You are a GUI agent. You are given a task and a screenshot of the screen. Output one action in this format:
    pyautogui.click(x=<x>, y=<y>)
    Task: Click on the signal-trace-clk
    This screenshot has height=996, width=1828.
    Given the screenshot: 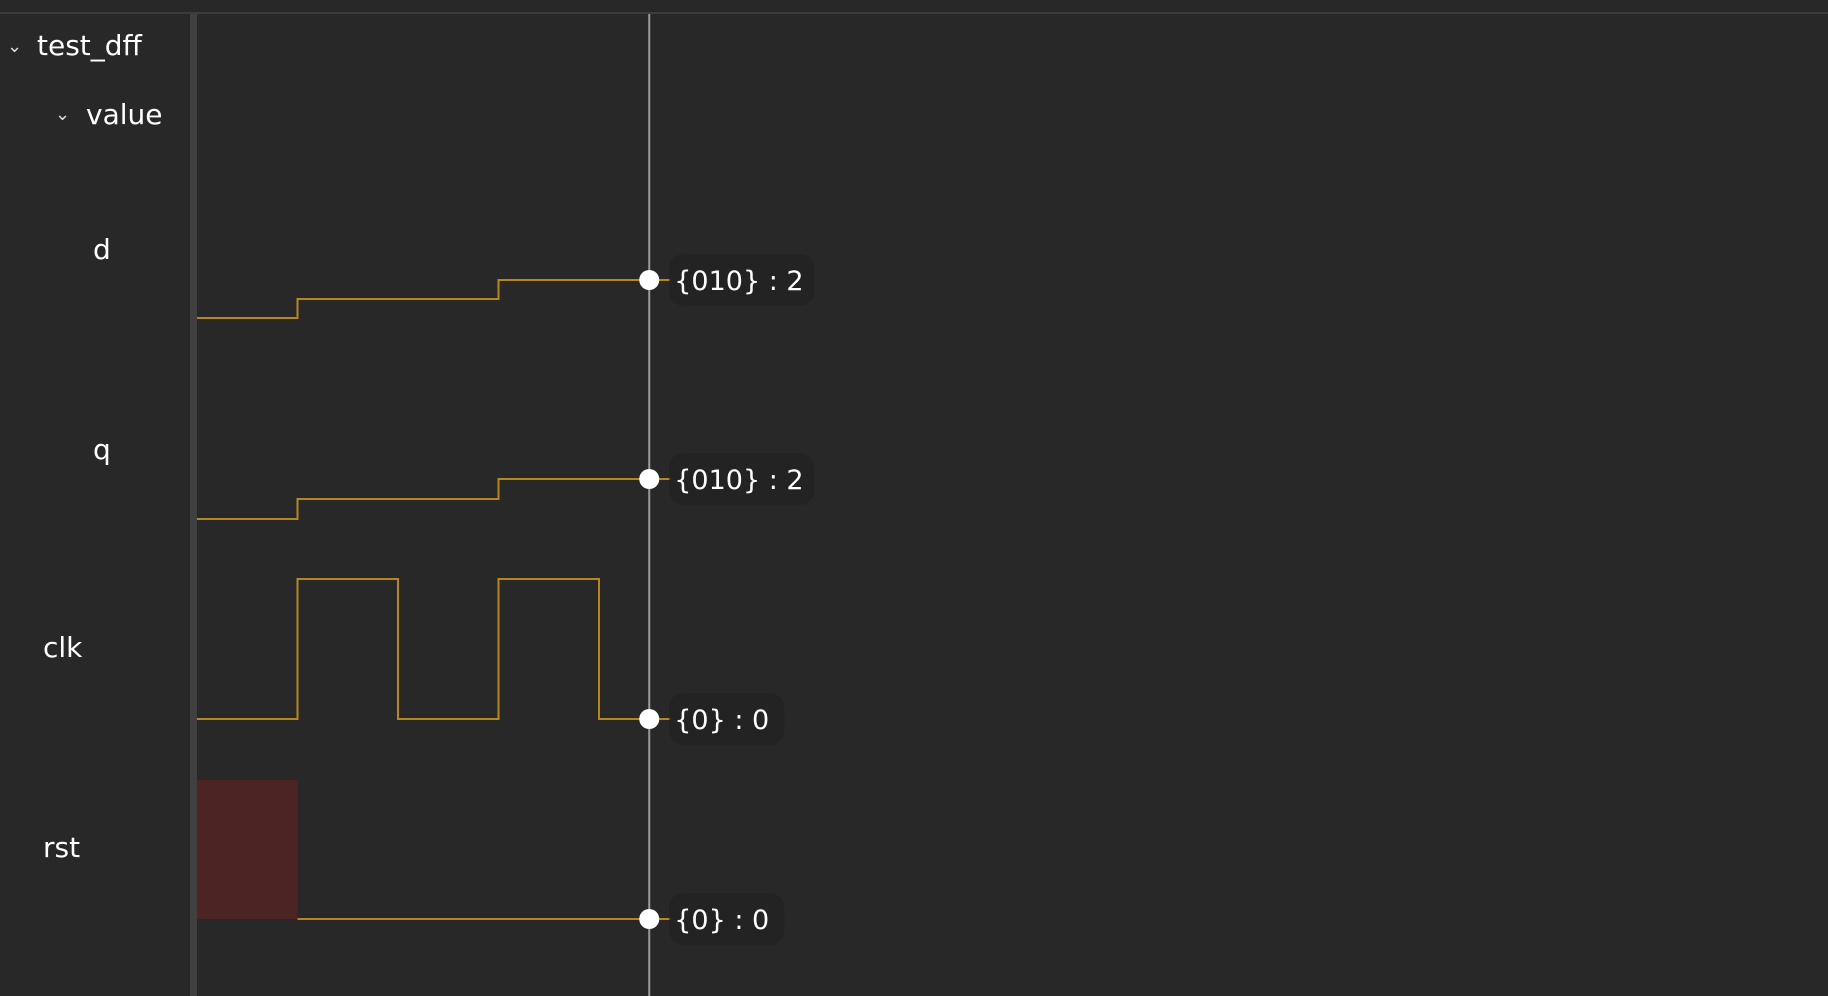 What is the action you would take?
    pyautogui.click(x=423, y=649)
    